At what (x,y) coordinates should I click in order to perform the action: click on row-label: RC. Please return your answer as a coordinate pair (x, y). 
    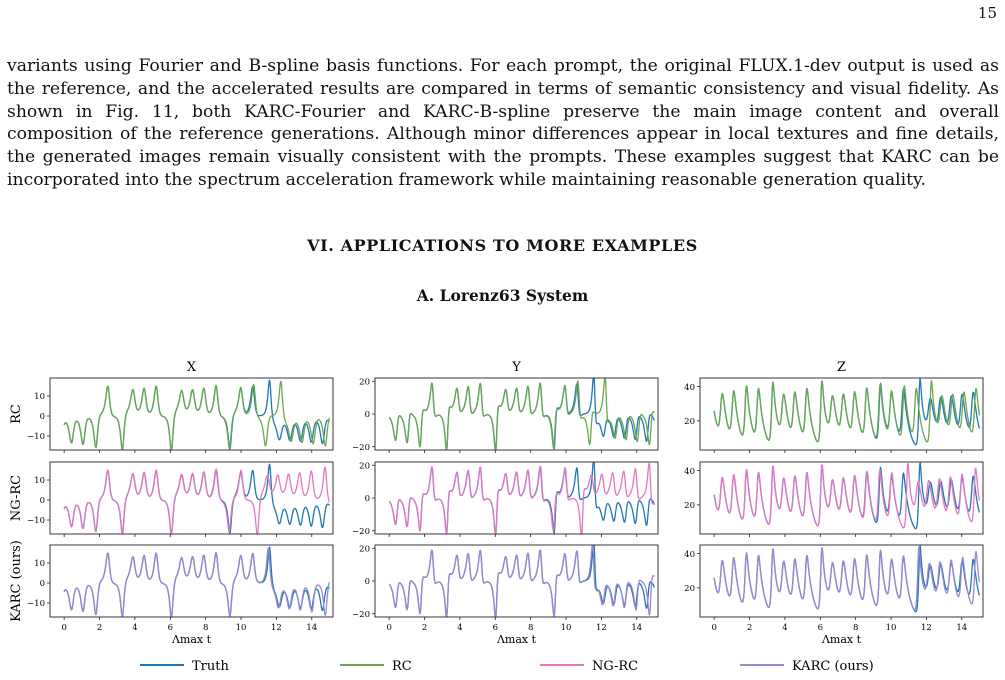
    Looking at the image, I should click on (16, 414).